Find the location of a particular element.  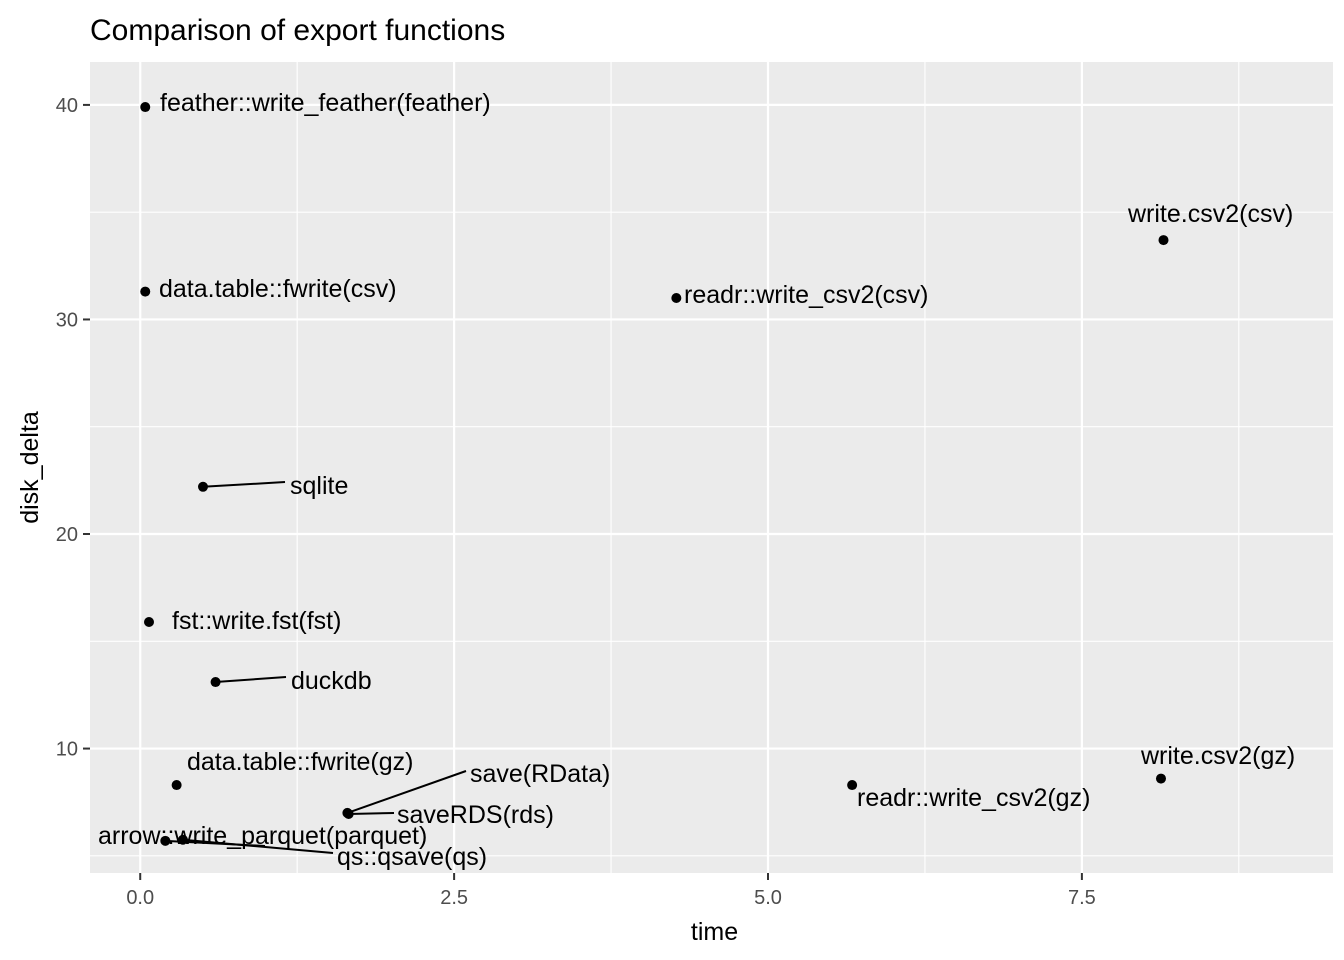

point-label: save(RData) is located at coordinates (540, 774).